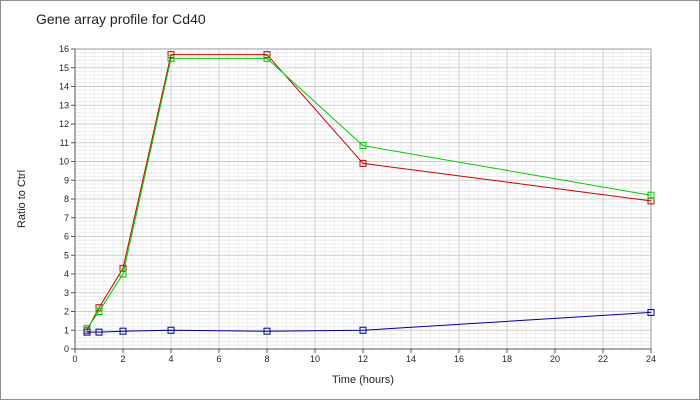 The width and height of the screenshot is (700, 400). Describe the element at coordinates (66, 349) in the screenshot. I see `y-tick-label: 0` at that location.